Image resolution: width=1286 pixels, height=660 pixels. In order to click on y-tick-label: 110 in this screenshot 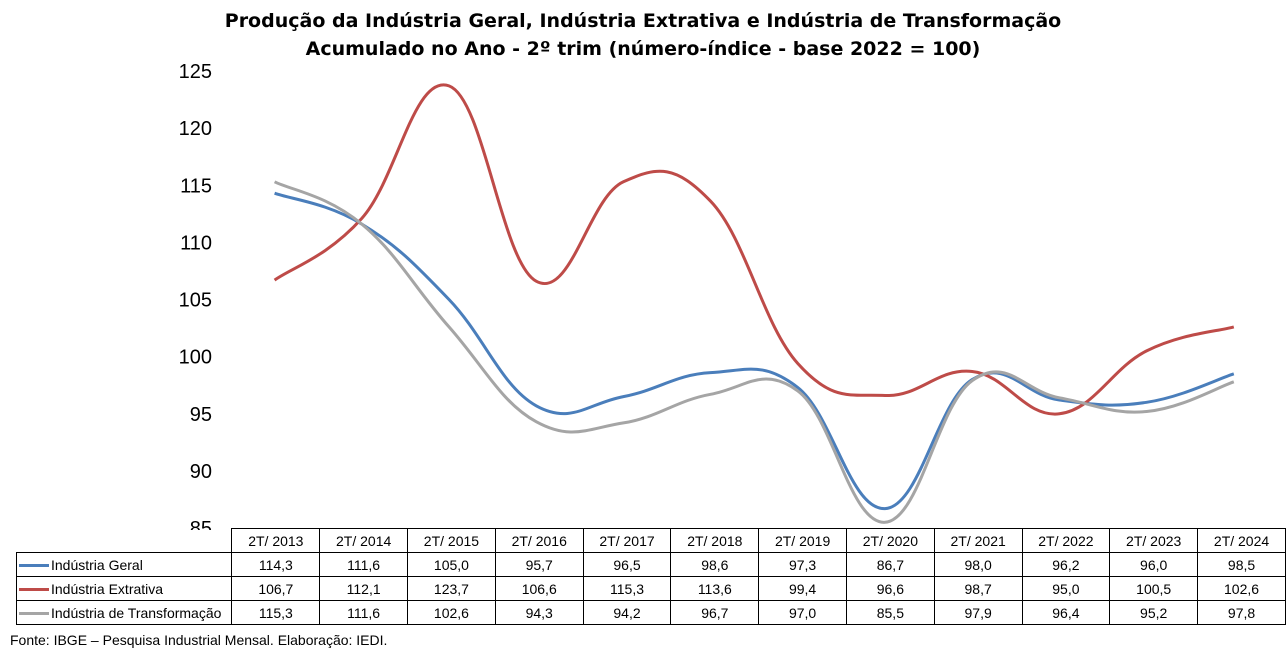, I will do `click(196, 243)`.